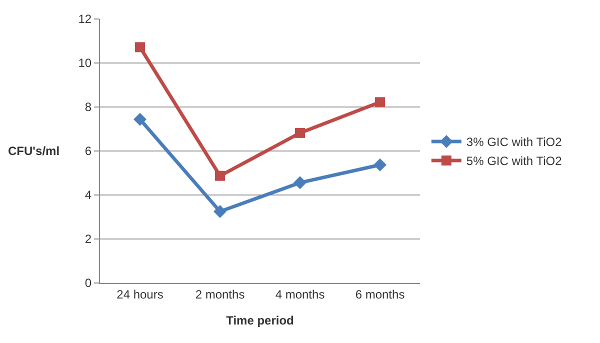 The image size is (600, 343). I want to click on x-tick-label: 6 months, so click(380, 294).